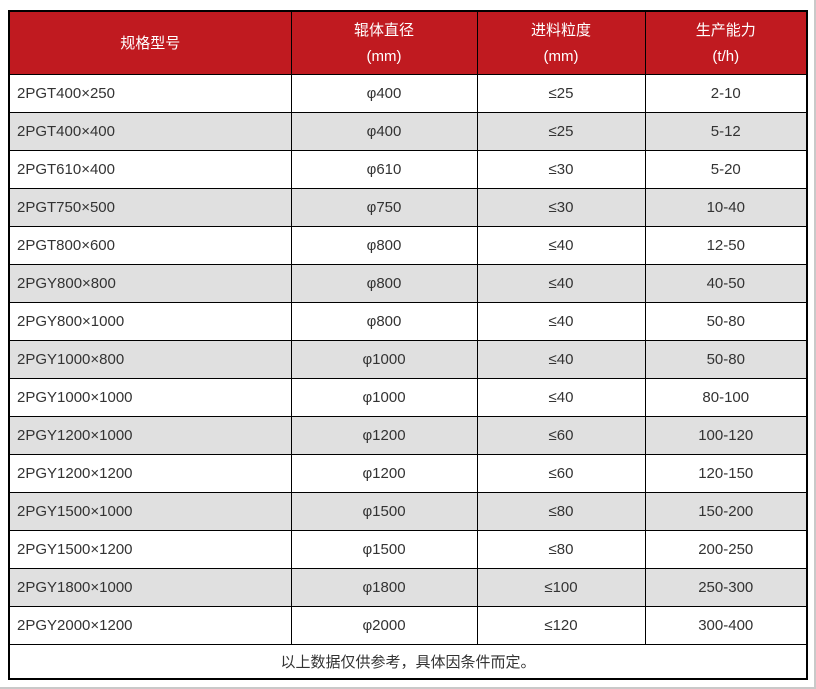 The image size is (816, 689). What do you see at coordinates (726, 587) in the screenshot?
I see `cell-capacity: 250-300` at bounding box center [726, 587].